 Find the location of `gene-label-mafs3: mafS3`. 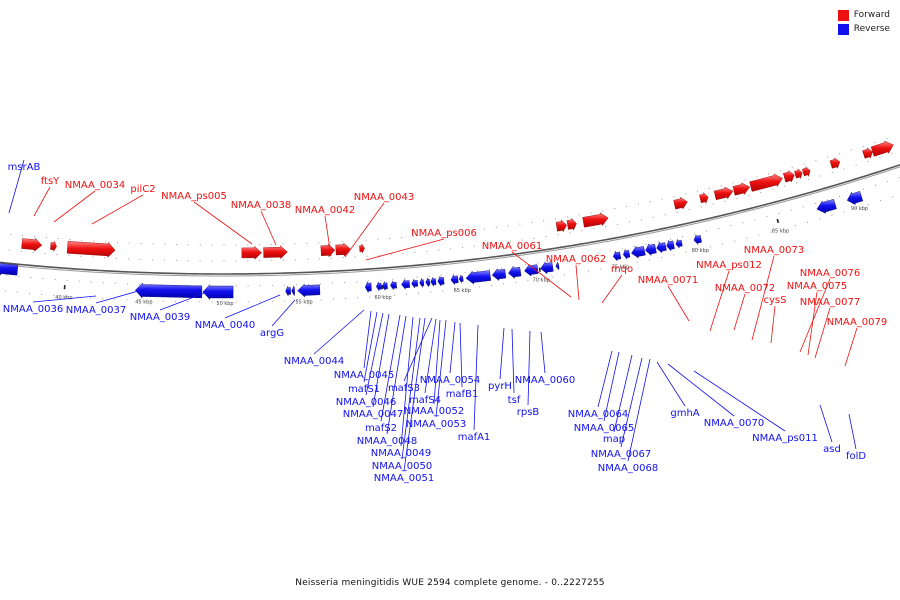

gene-label-mafs3: mafS3 is located at coordinates (404, 388).